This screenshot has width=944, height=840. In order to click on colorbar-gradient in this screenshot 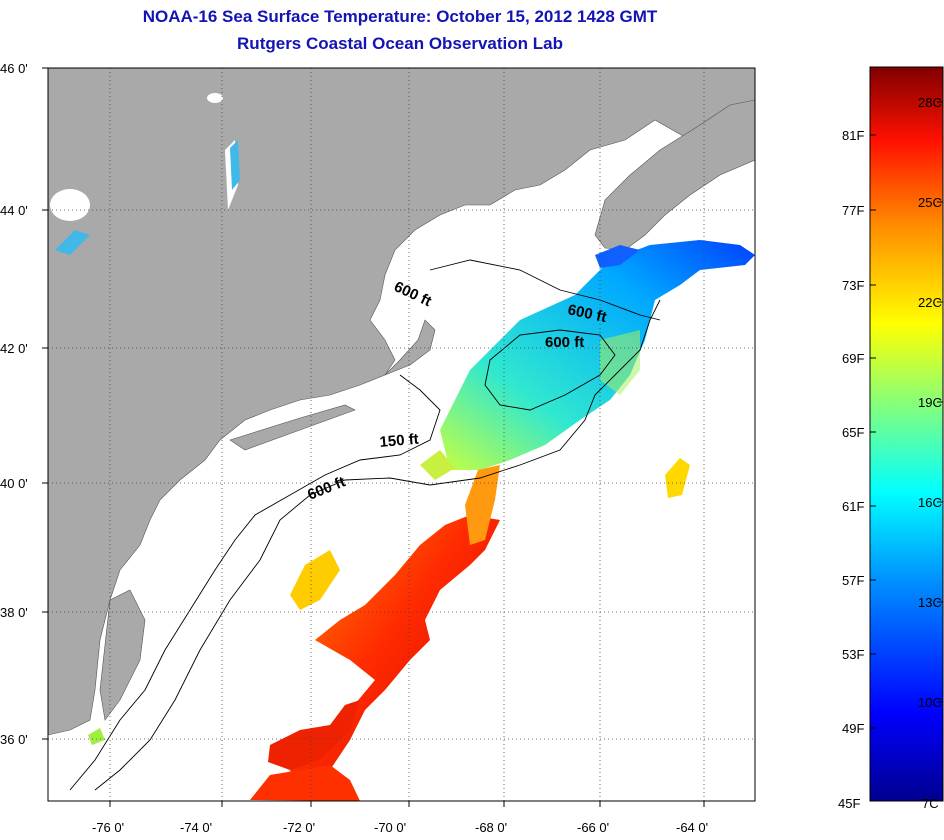, I will do `click(906, 434)`.